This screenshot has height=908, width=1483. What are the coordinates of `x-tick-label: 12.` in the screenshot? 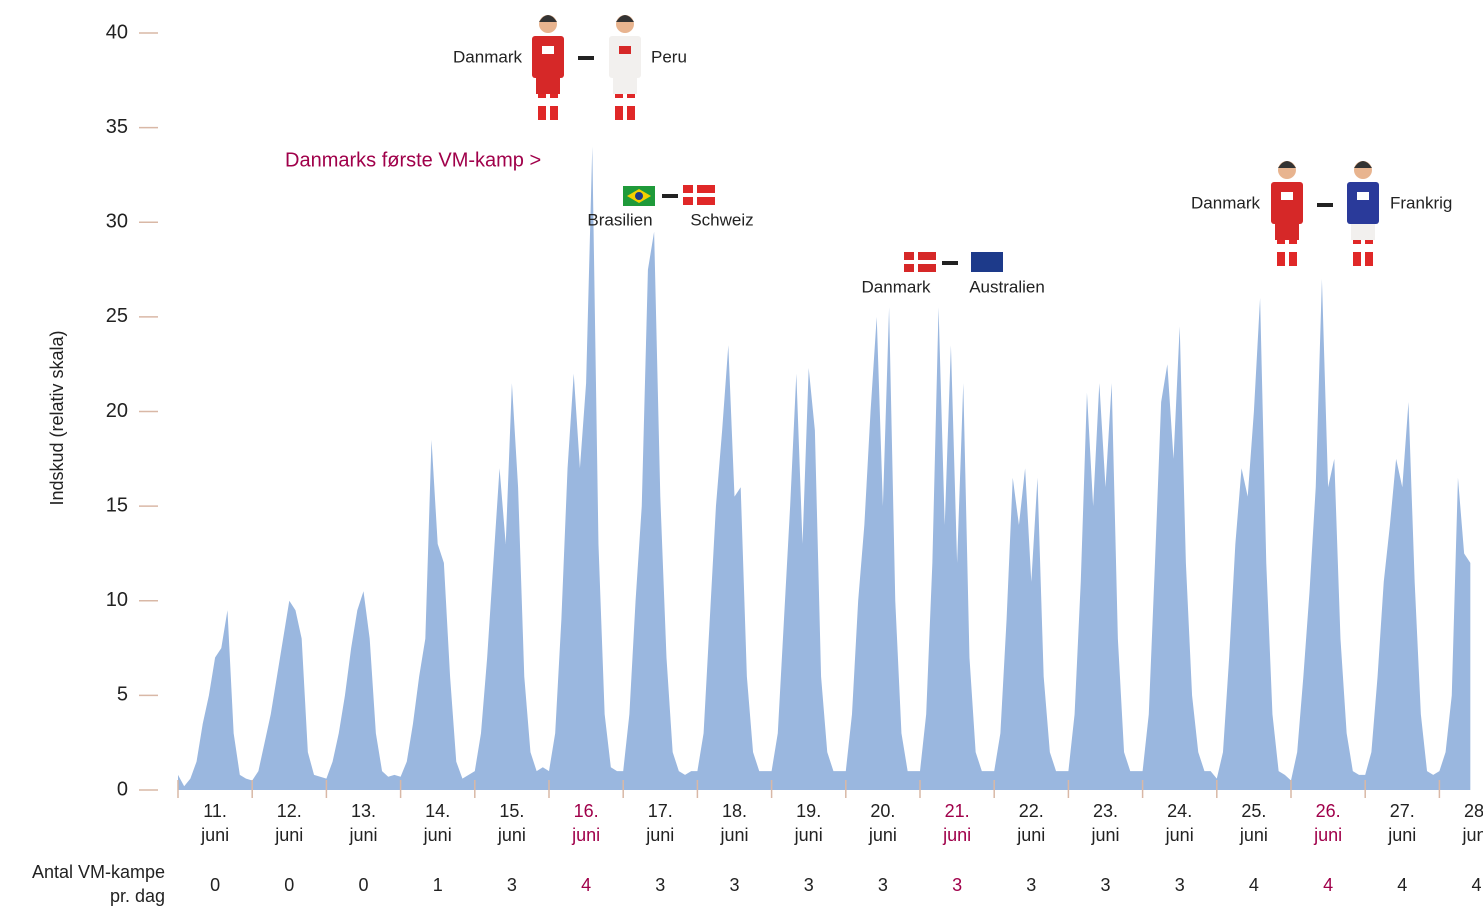 It's located at (289, 811).